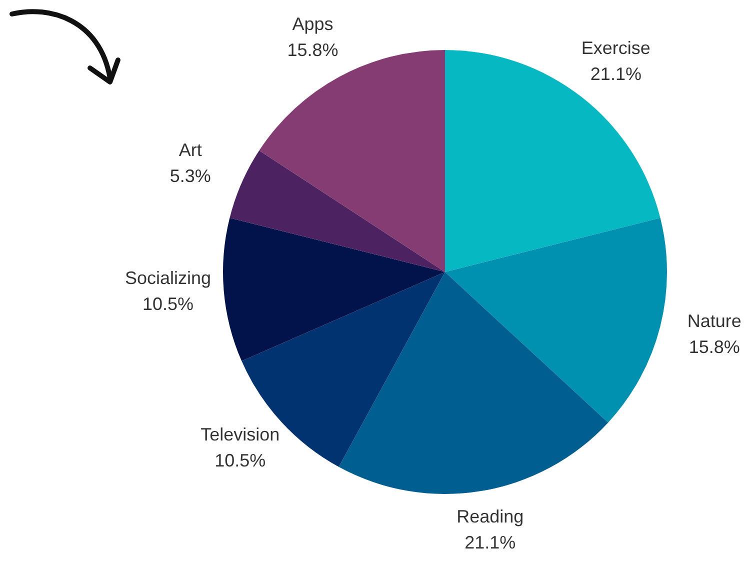 The height and width of the screenshot is (565, 746). Describe the element at coordinates (190, 176) in the screenshot. I see `data-label: 5.3%` at that location.